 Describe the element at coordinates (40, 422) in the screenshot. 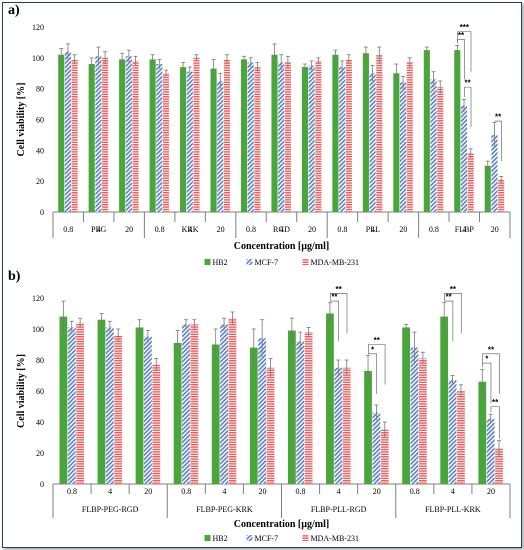

I see `panel-b-y-tick-label: 40` at that location.